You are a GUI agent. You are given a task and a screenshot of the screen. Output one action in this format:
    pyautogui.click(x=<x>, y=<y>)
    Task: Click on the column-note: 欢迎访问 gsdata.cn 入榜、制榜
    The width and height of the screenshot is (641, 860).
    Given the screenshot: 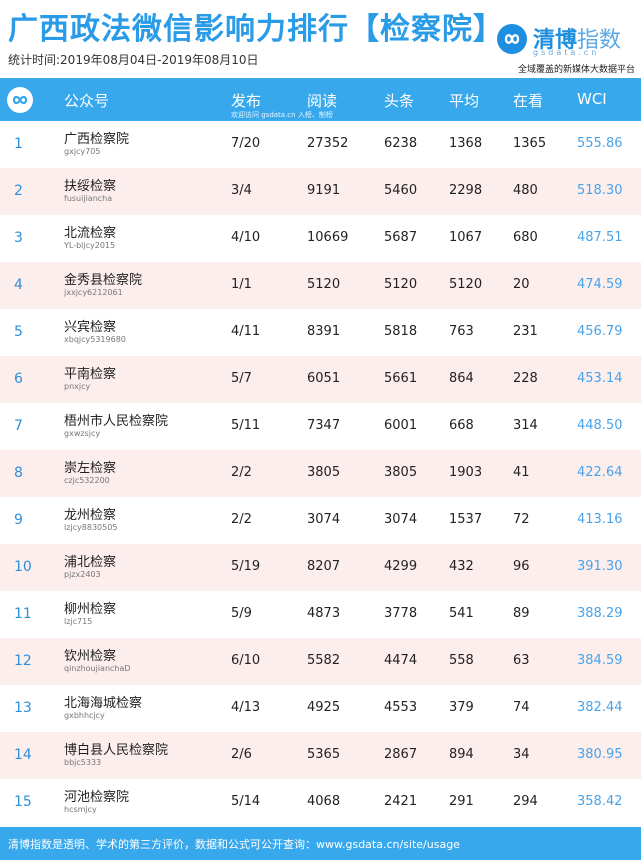 What is the action you would take?
    pyautogui.click(x=282, y=115)
    